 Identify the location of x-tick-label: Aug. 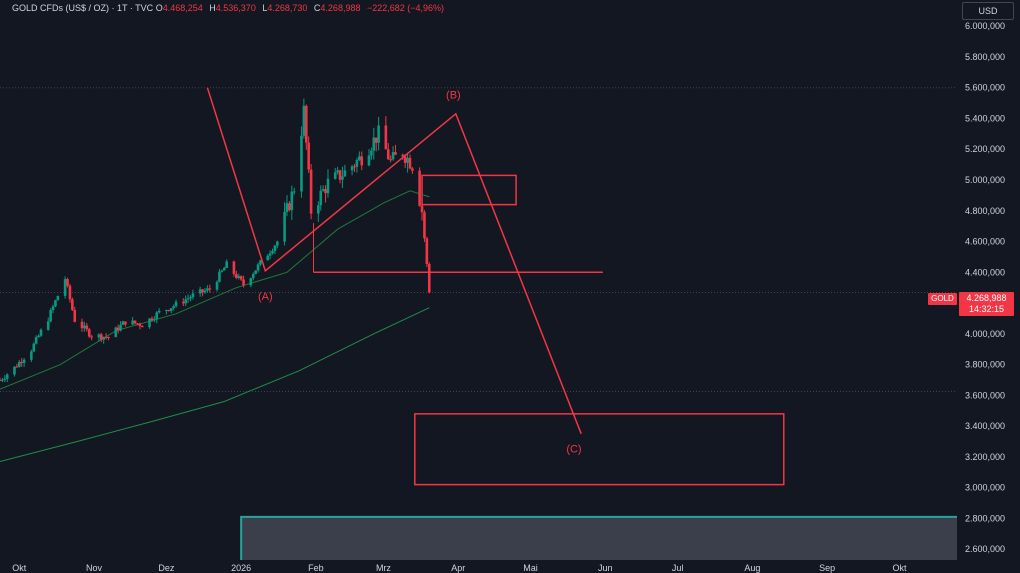
(752, 568).